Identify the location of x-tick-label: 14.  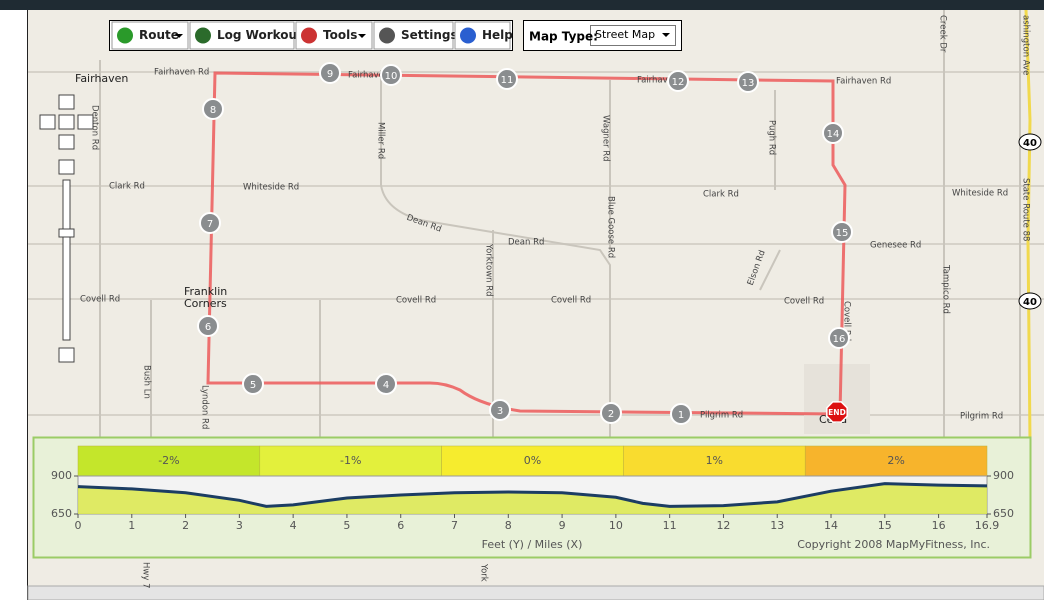
(831, 525).